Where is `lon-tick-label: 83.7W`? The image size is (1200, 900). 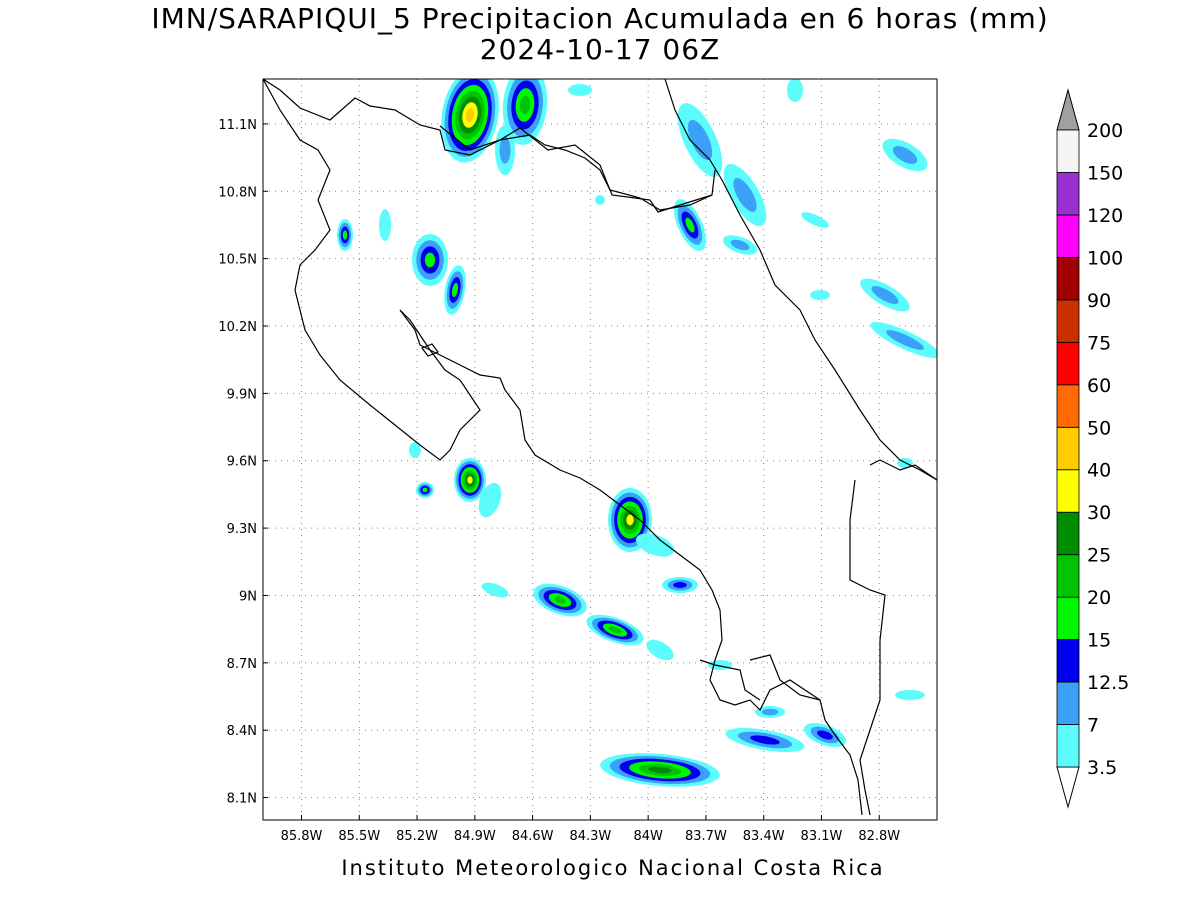 lon-tick-label: 83.7W is located at coordinates (706, 836).